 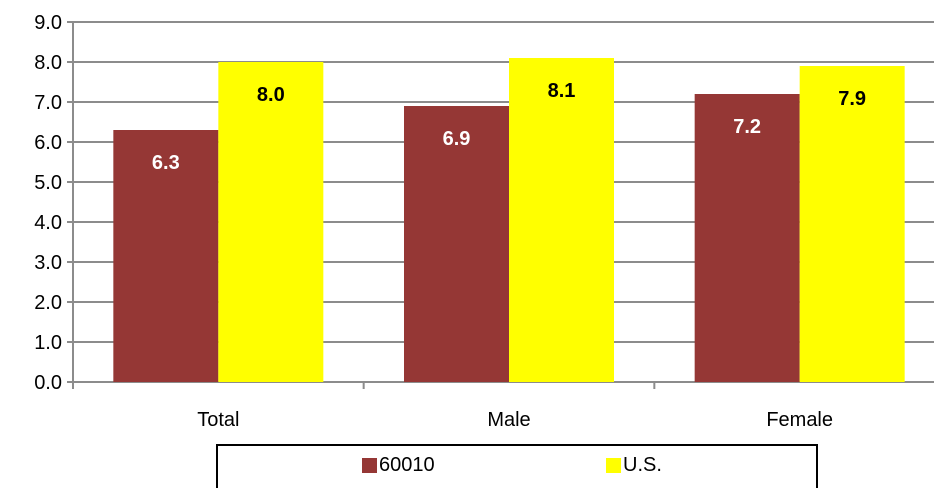 I want to click on y-tick-label: 9.0, so click(x=48, y=23).